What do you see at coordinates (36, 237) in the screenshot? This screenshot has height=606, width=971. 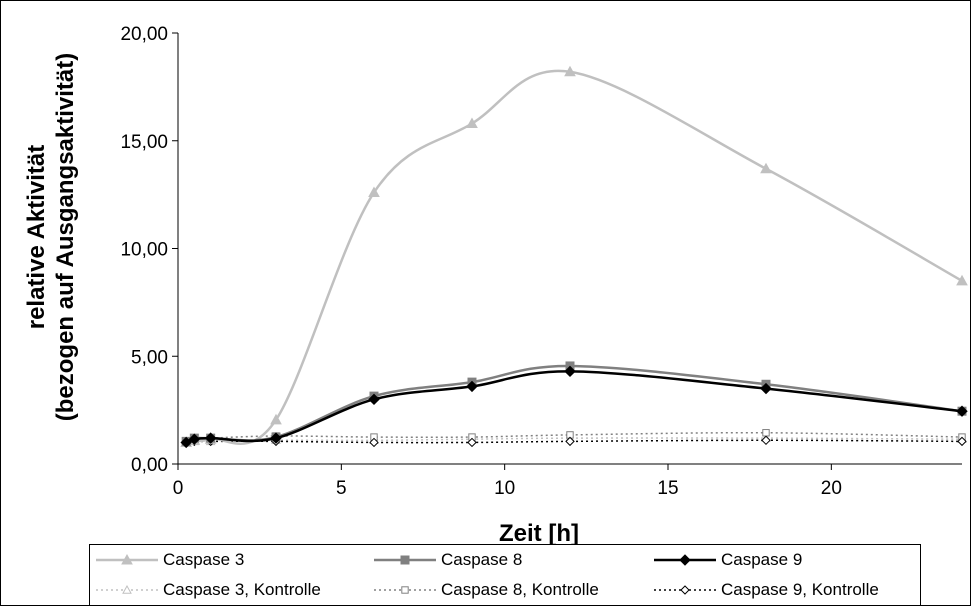 I see `y-axis-title-line-1: relative Aktivität` at bounding box center [36, 237].